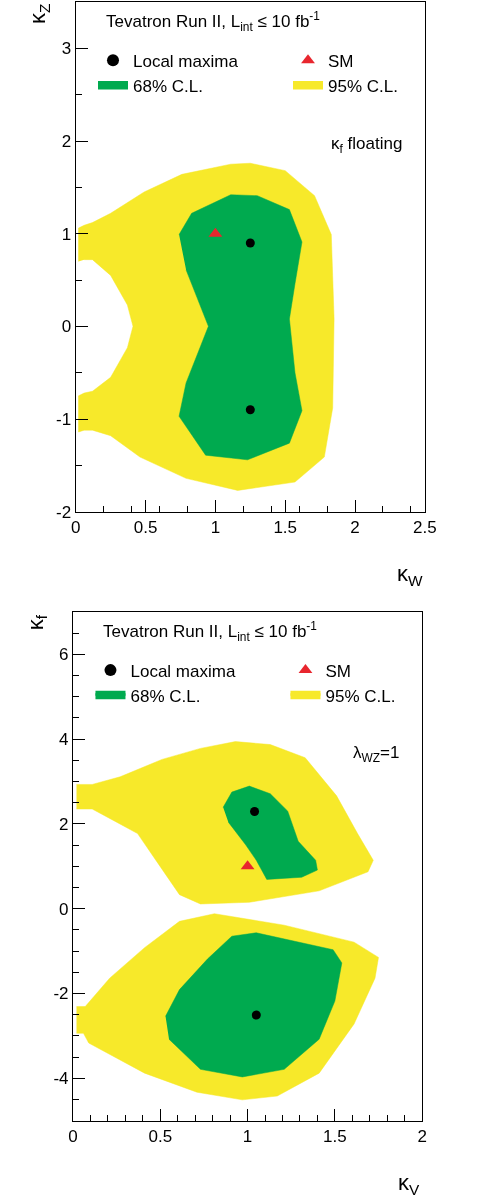  What do you see at coordinates (367, 145) in the screenshot?
I see `annotation: κ$_{f}$ floating` at bounding box center [367, 145].